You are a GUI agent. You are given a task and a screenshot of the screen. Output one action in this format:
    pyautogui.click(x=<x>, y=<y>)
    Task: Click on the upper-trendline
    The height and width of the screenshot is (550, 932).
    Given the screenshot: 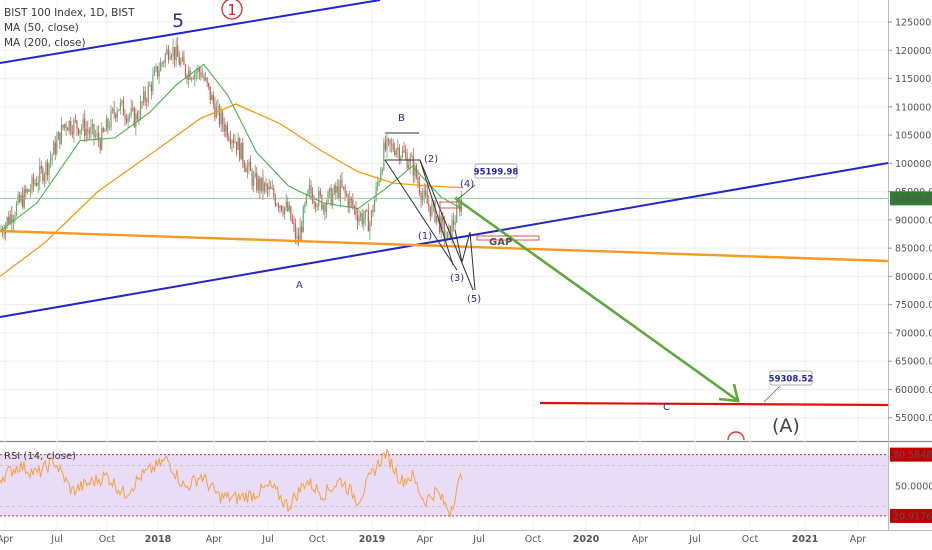 What is the action you would take?
    pyautogui.click(x=190, y=32)
    